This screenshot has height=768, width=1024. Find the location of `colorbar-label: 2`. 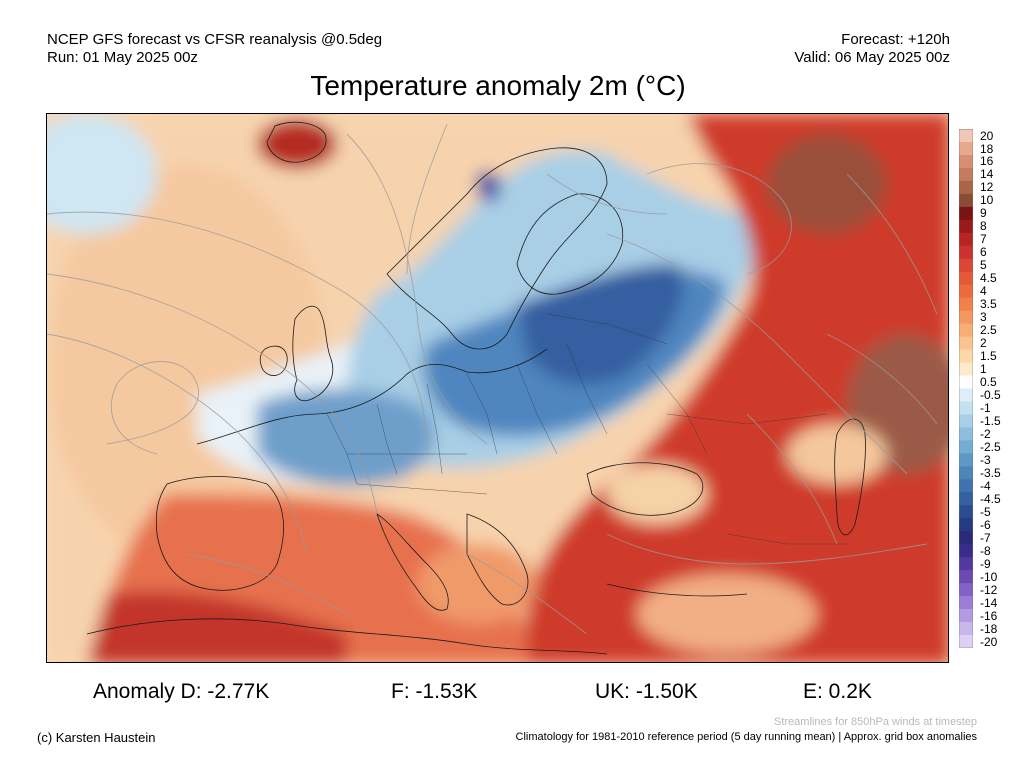

colorbar-label: 2 is located at coordinates (983, 343).